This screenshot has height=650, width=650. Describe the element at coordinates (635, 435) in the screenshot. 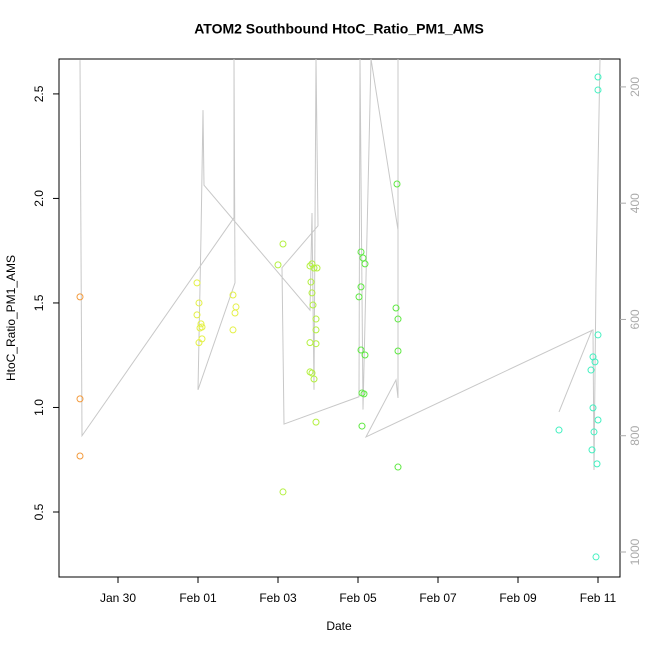

I see `y2-tick-label: 800` at that location.